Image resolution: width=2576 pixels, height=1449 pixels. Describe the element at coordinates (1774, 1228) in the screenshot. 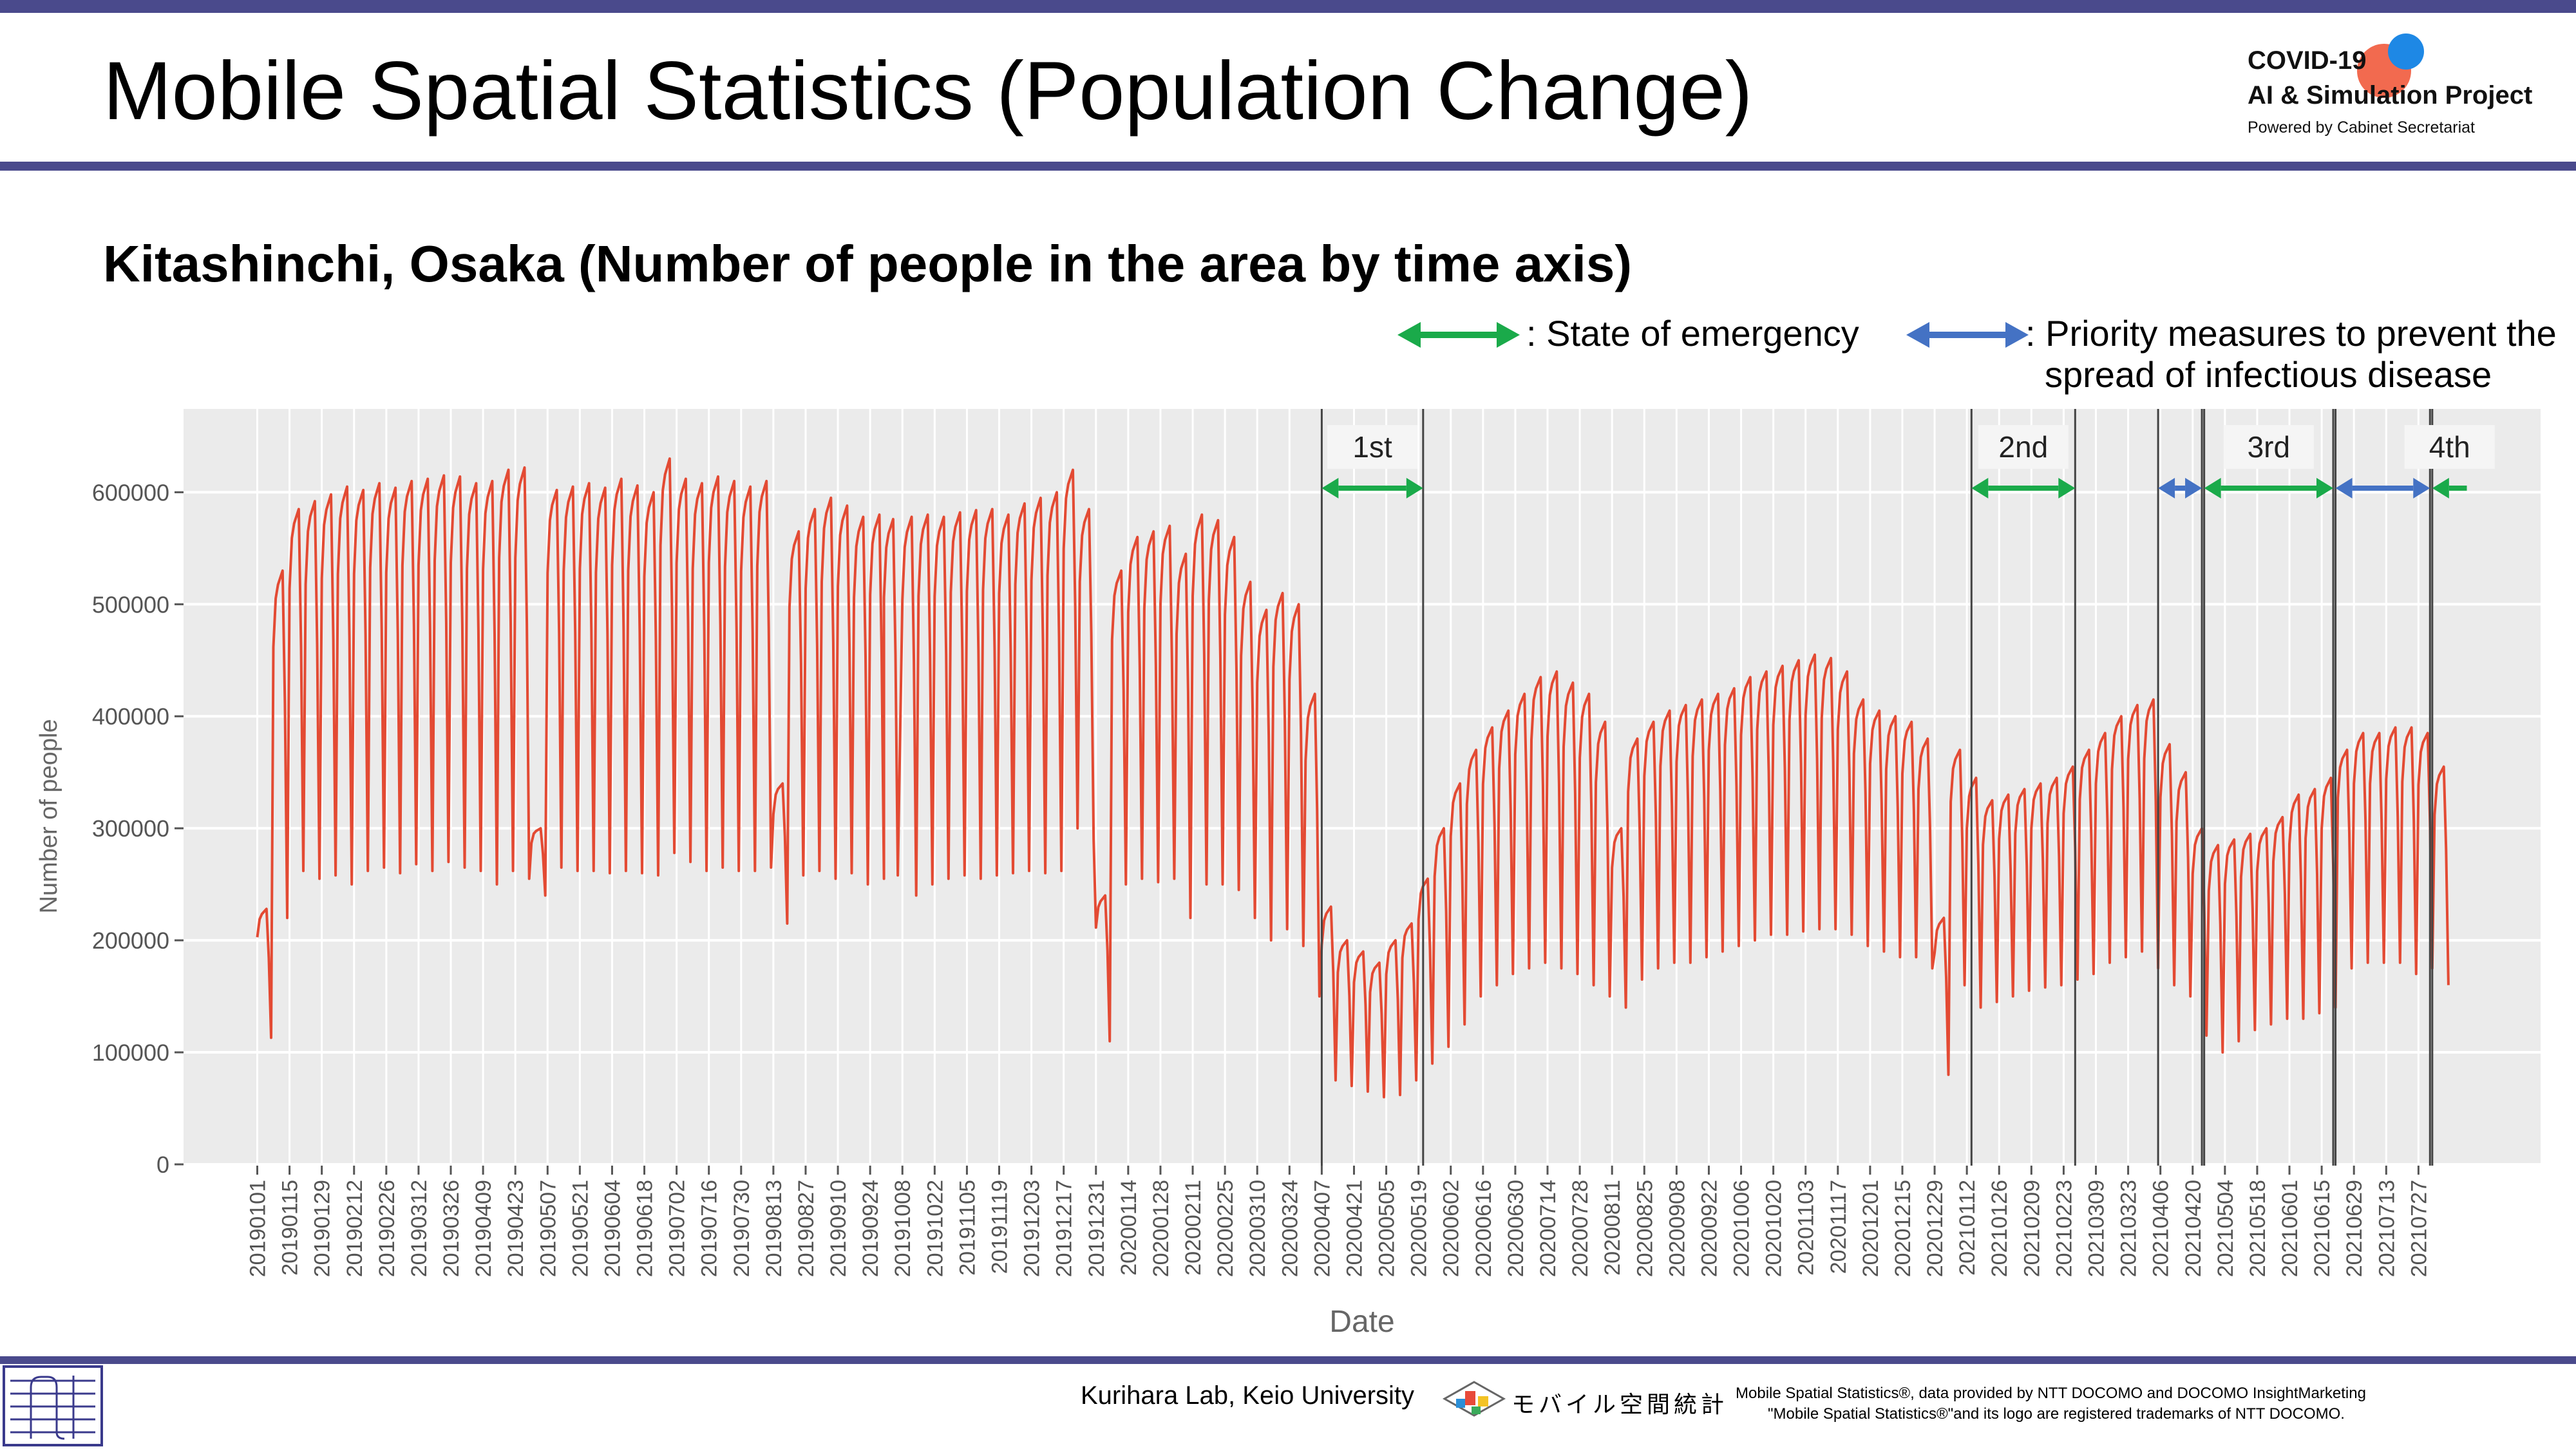

I see `x-tick-label: 20201020` at that location.